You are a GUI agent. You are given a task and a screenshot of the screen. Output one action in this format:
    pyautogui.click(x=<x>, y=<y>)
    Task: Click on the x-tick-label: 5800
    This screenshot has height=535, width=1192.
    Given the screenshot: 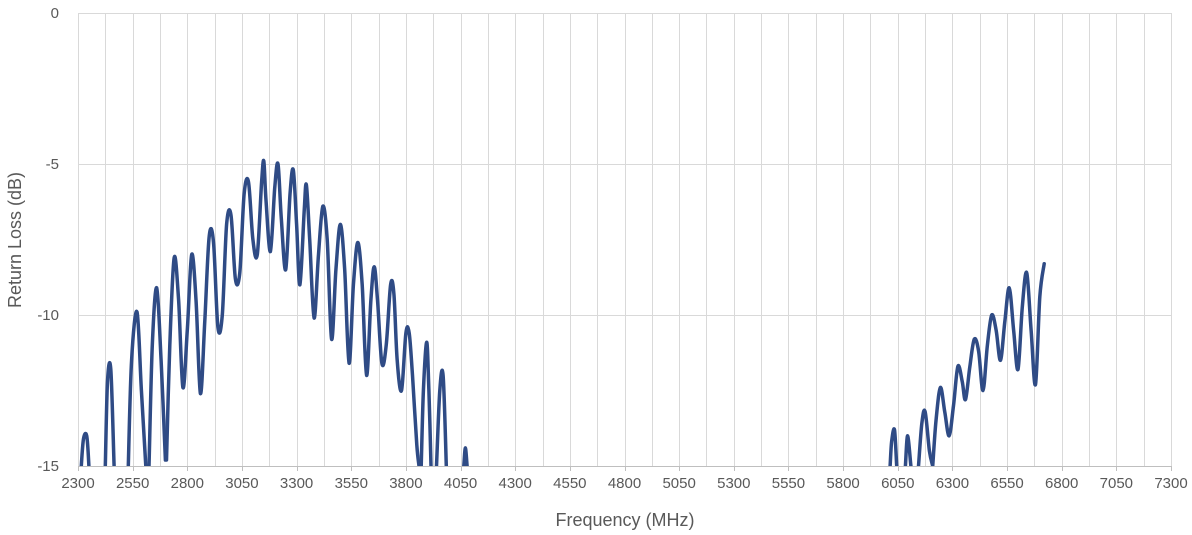 What is the action you would take?
    pyautogui.click(x=842, y=483)
    